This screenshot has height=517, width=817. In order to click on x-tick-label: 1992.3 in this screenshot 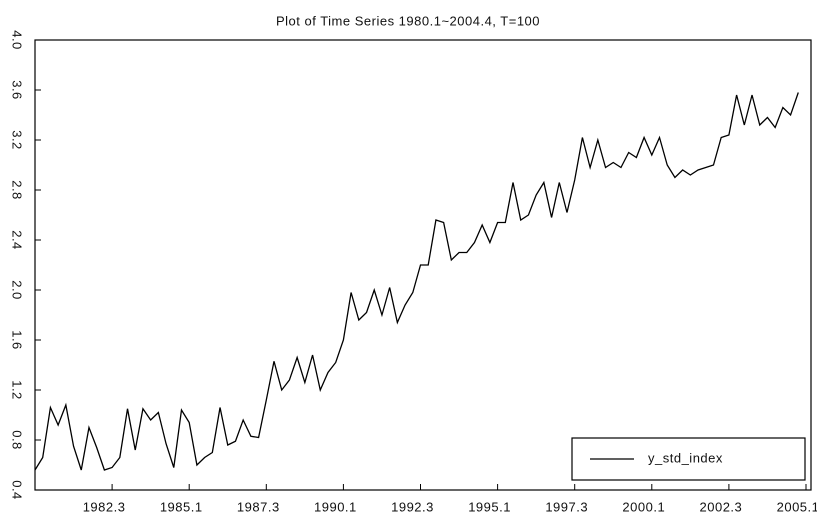, I will do `click(412, 506)`.